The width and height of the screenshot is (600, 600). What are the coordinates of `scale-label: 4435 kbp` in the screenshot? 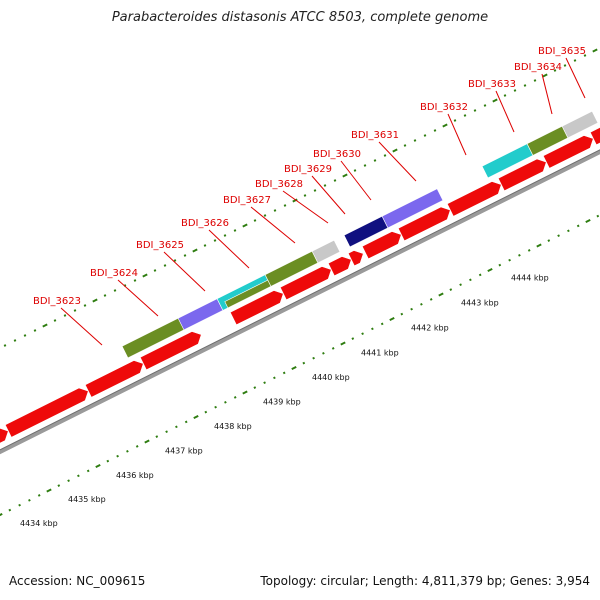 It's located at (87, 499).